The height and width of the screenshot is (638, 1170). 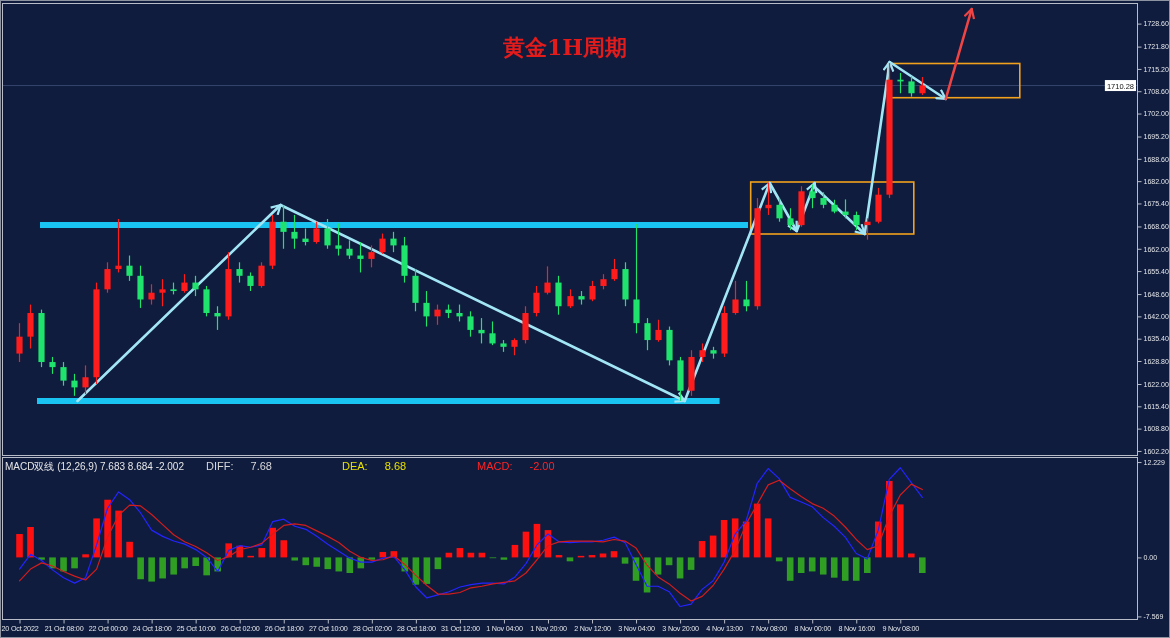 What do you see at coordinates (516, 466) in the screenshot?
I see `annotation: MACD: -2.00` at bounding box center [516, 466].